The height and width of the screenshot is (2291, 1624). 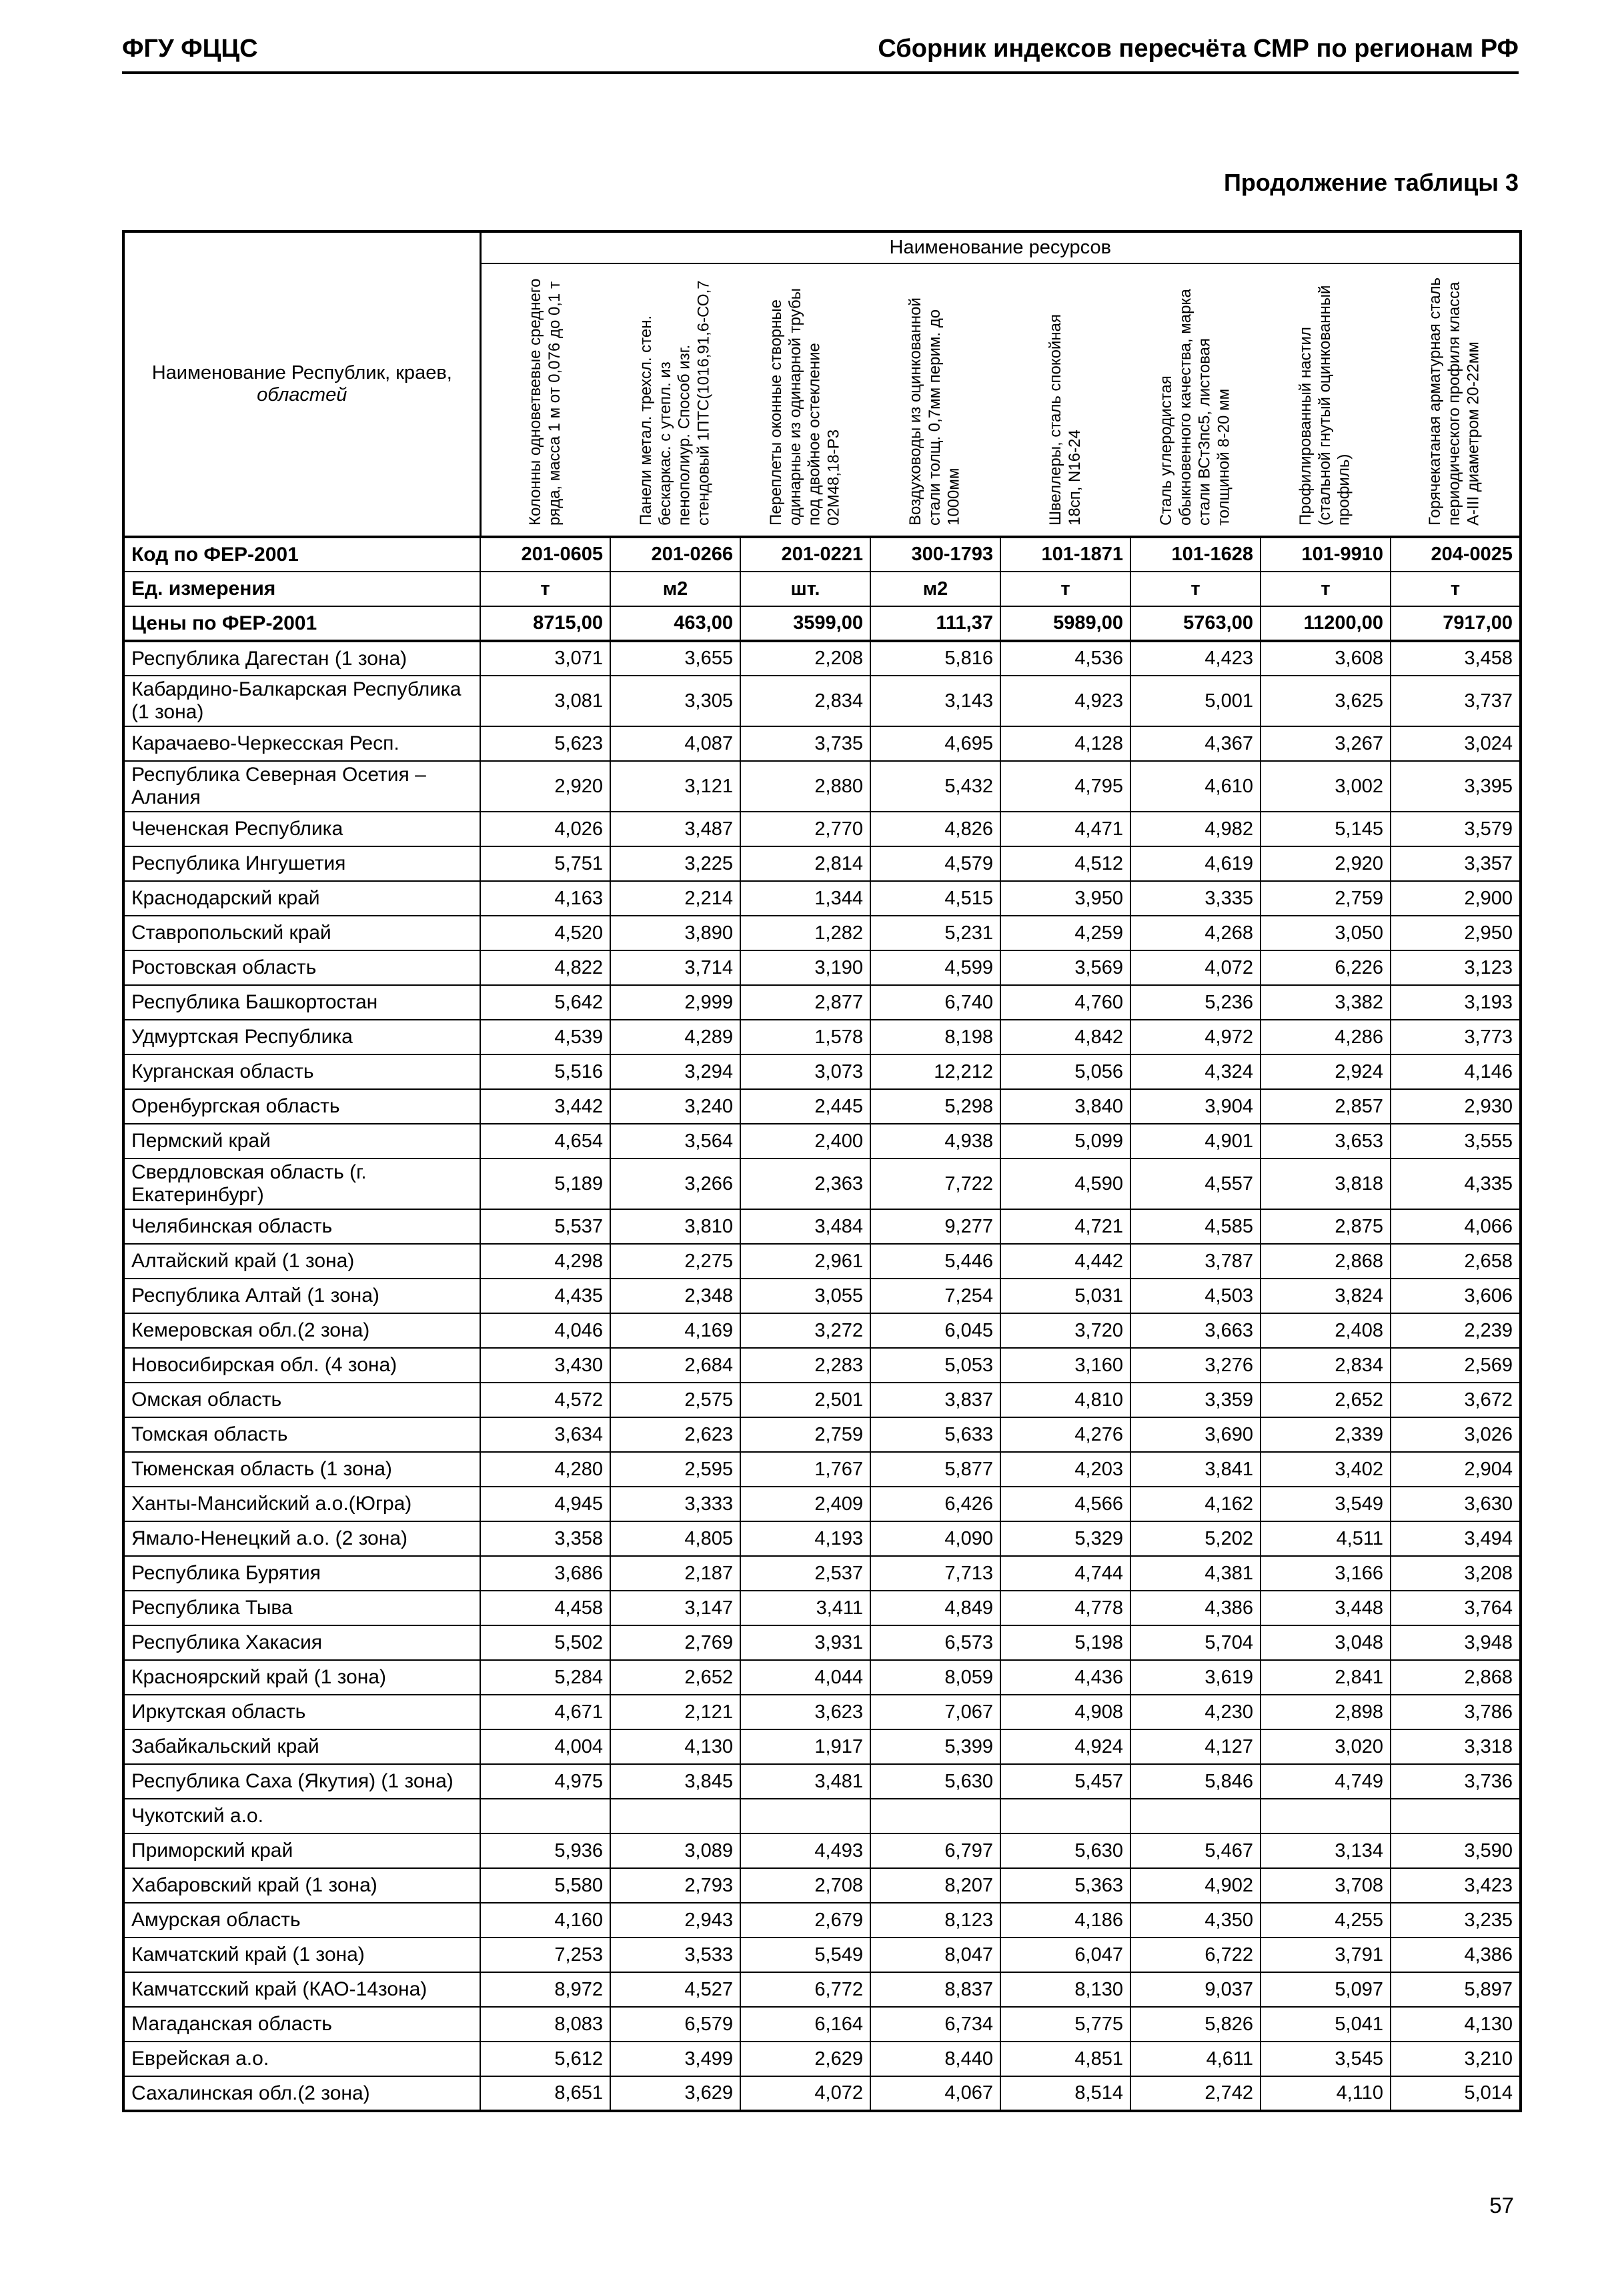 What do you see at coordinates (675, 1573) in the screenshot?
I see `row-value: 2,187` at bounding box center [675, 1573].